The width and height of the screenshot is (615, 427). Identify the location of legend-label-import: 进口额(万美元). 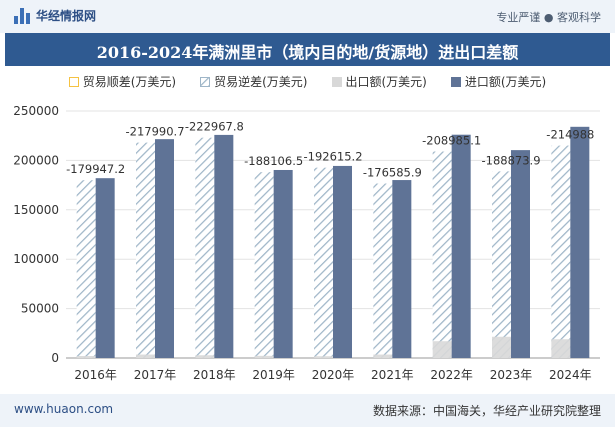
(505, 82).